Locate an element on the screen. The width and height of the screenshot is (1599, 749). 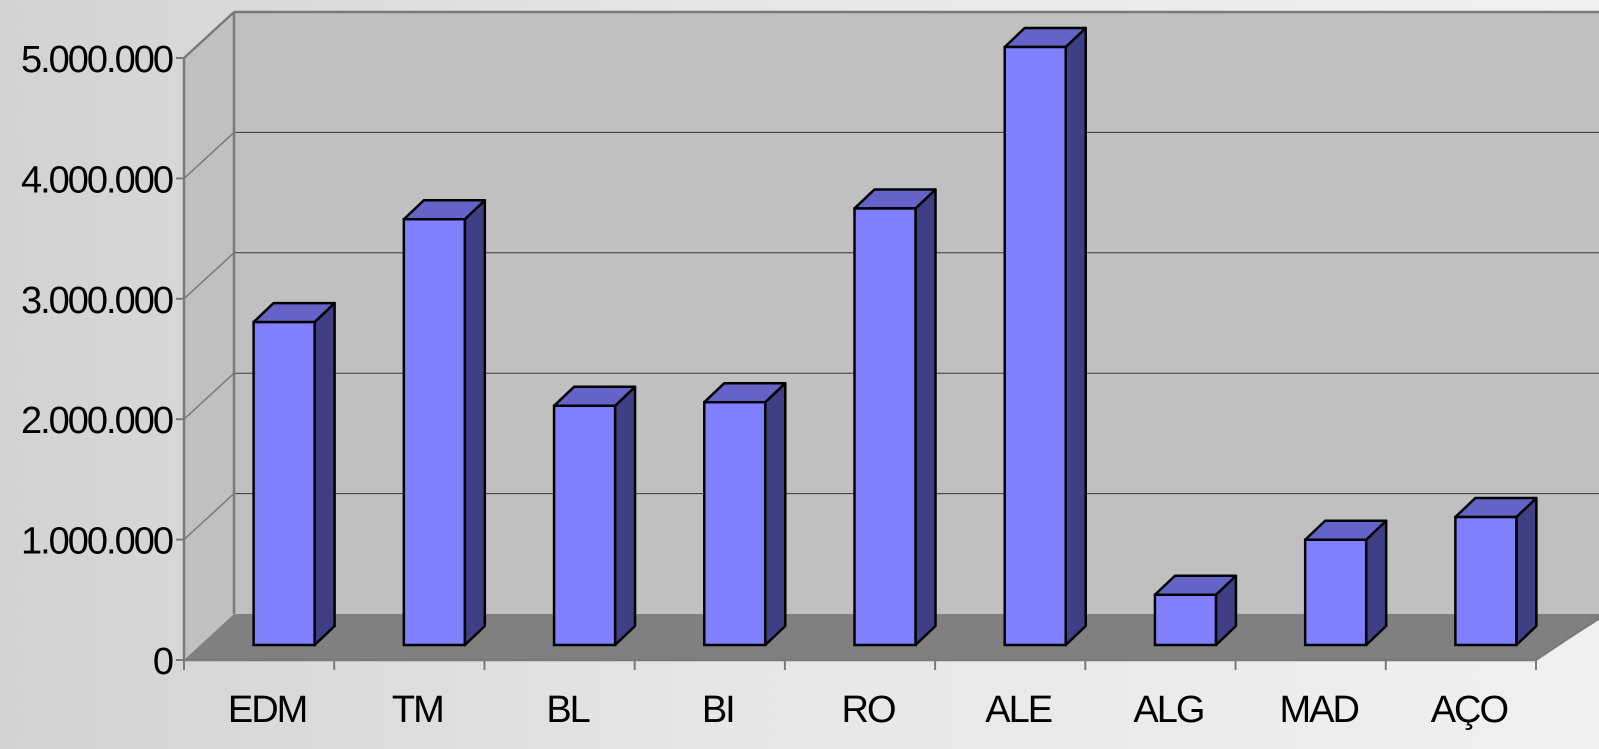
y-axis-top-edge is located at coordinates (209, 35).